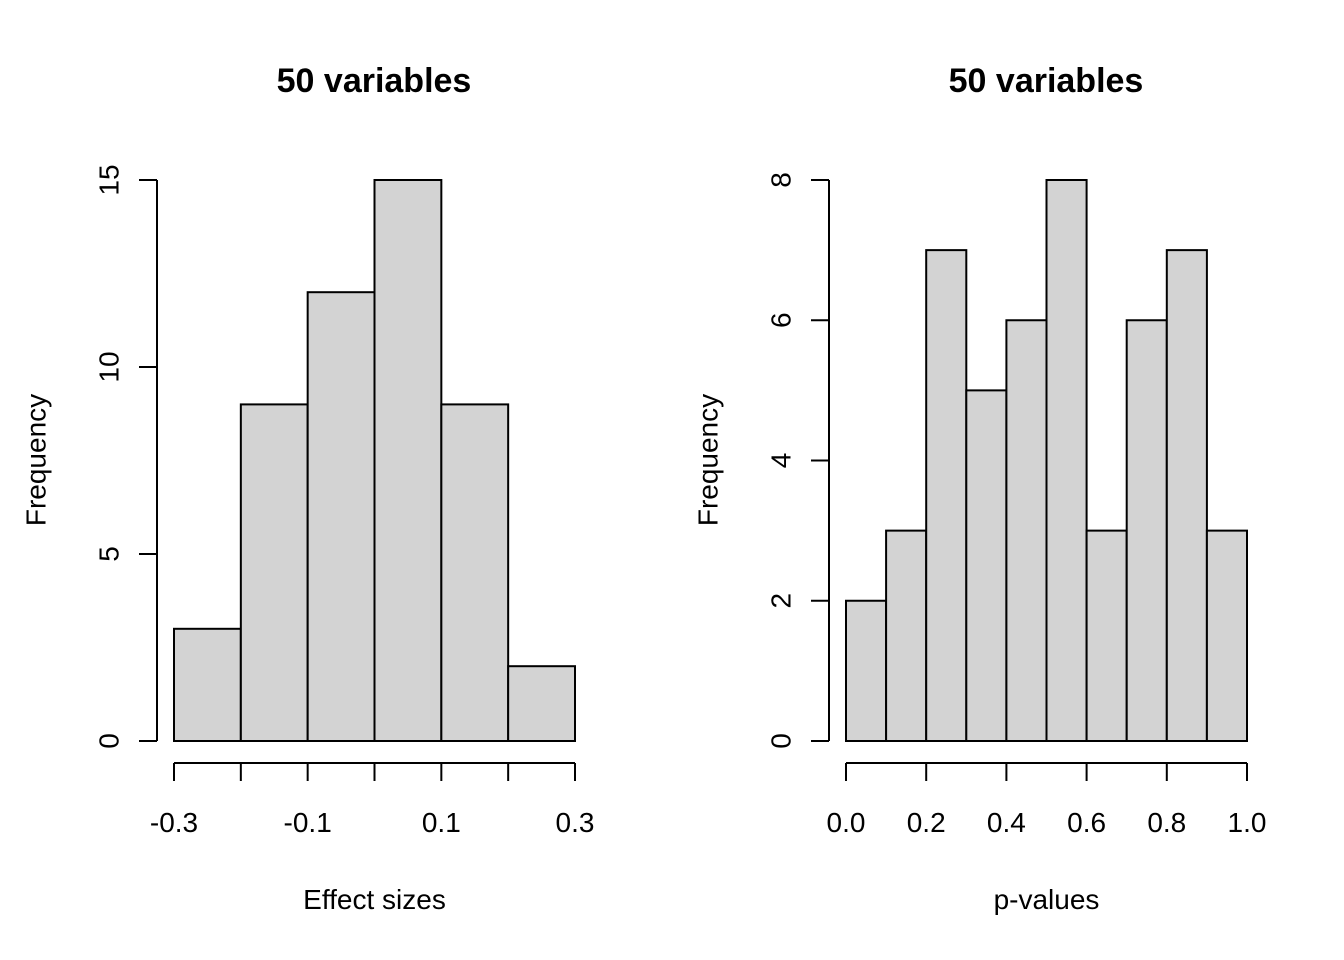 The height and width of the screenshot is (960, 1344). What do you see at coordinates (109, 554) in the screenshot?
I see `y-tick-label: 5` at bounding box center [109, 554].